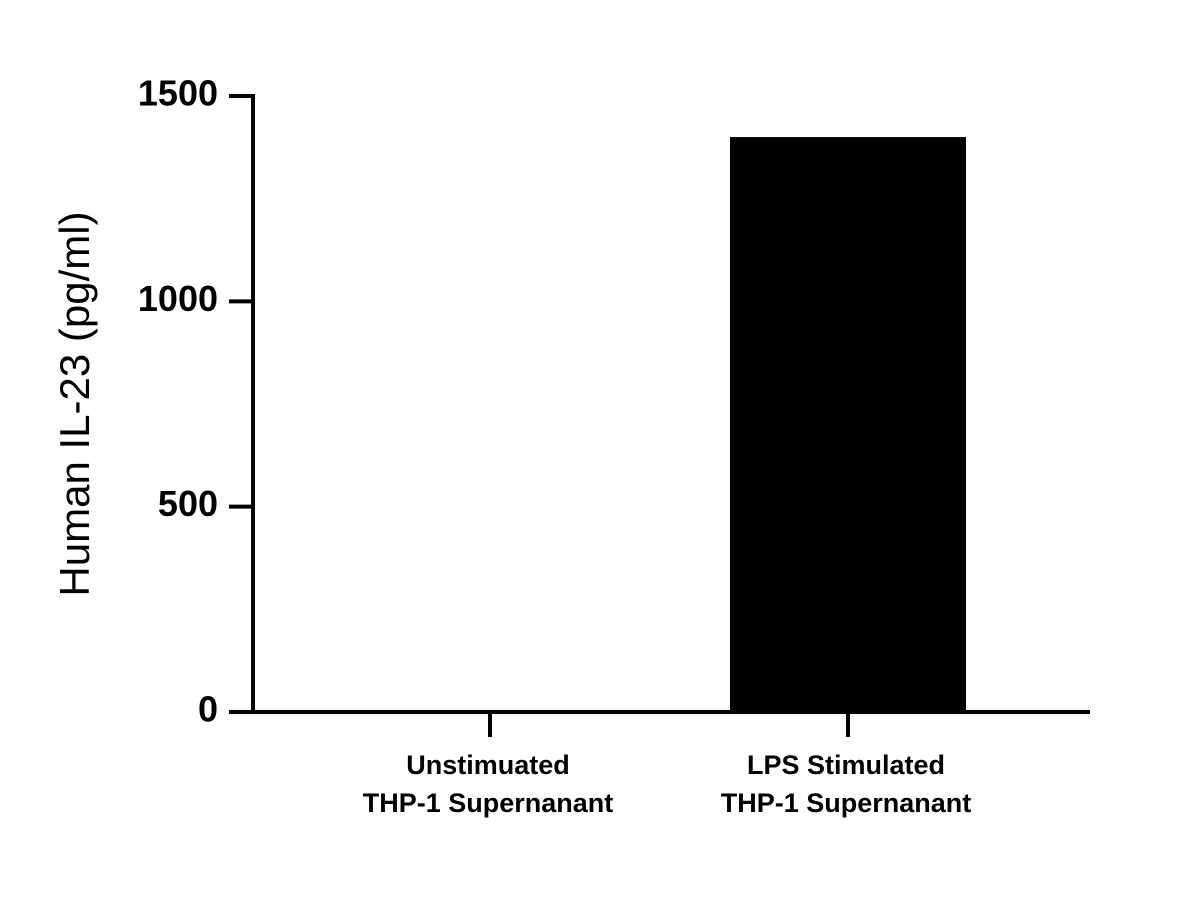 This screenshot has width=1200, height=900. I want to click on x-tick-label: Unstimuated, so click(488, 765).